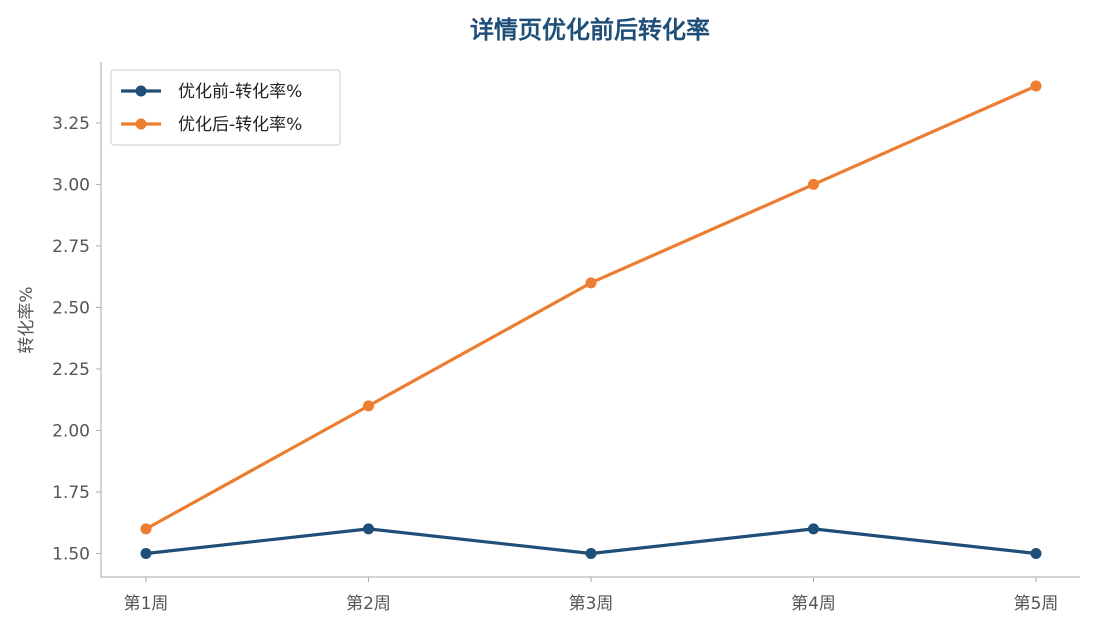 This screenshot has height=630, width=1095. I want to click on y-tick-label: 2.00, so click(71, 431).